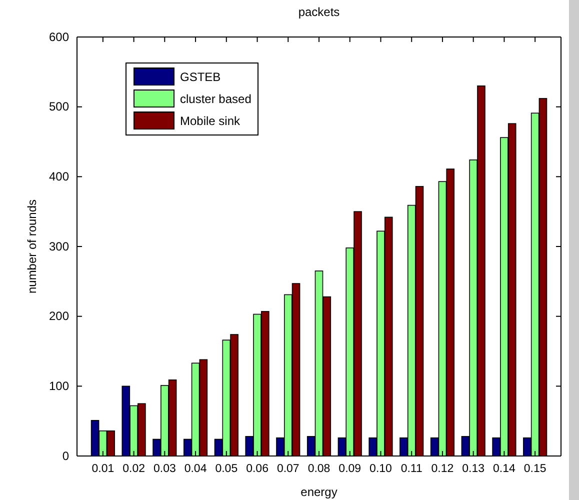  What do you see at coordinates (319, 469) in the screenshot?
I see `x-tick-label: 0.08` at bounding box center [319, 469].